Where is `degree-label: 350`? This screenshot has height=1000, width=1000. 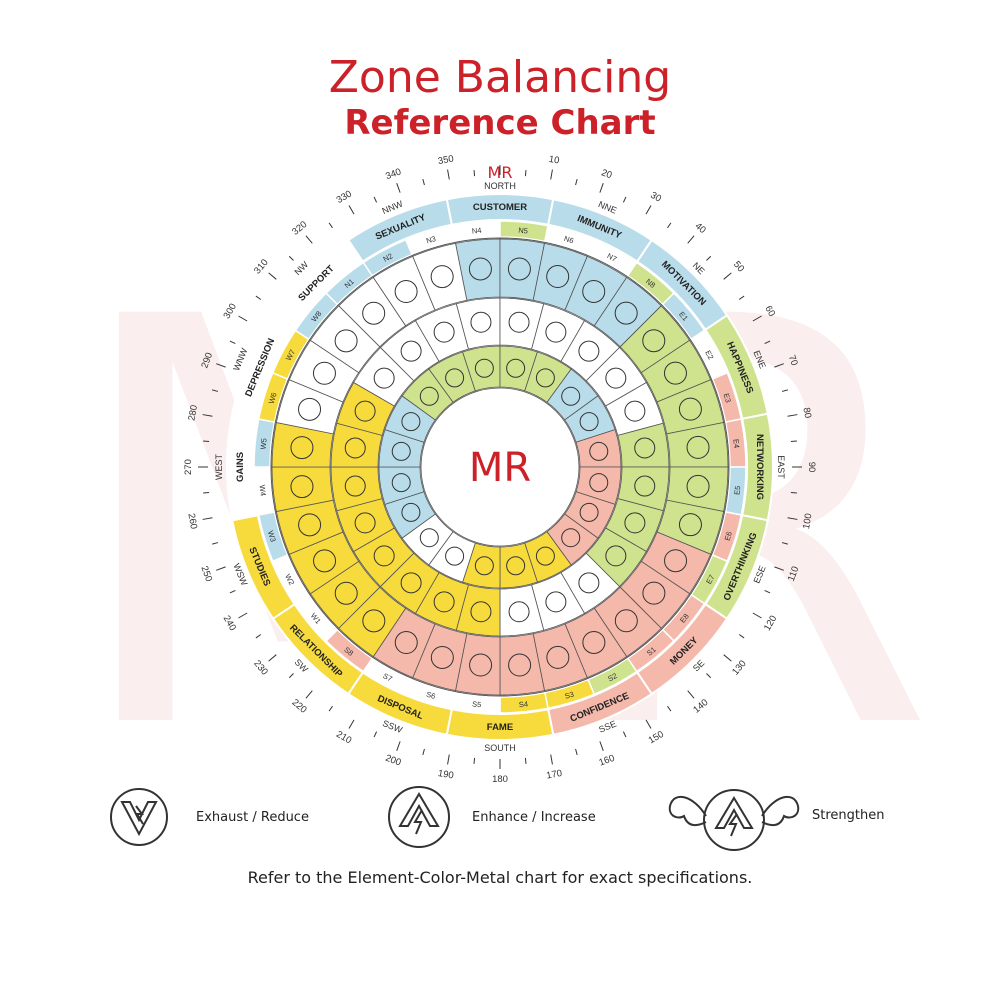
degree-label: 350 is located at coordinates (446, 160).